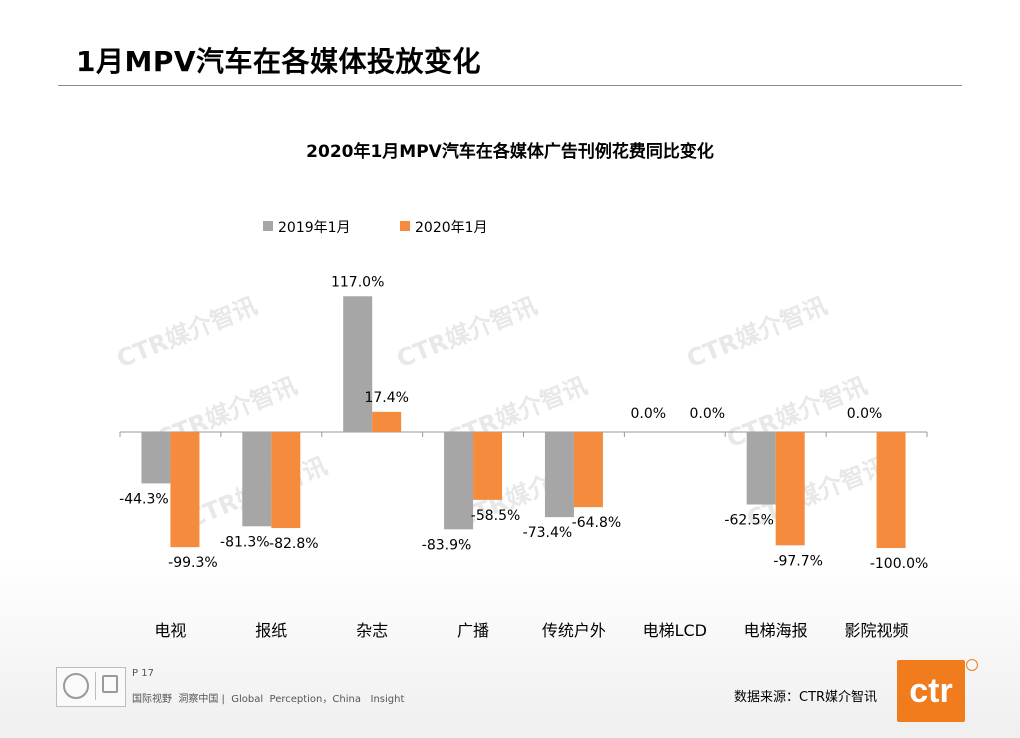 The width and height of the screenshot is (1020, 738). I want to click on data-label-2020-1: -82.8%, so click(294, 544).